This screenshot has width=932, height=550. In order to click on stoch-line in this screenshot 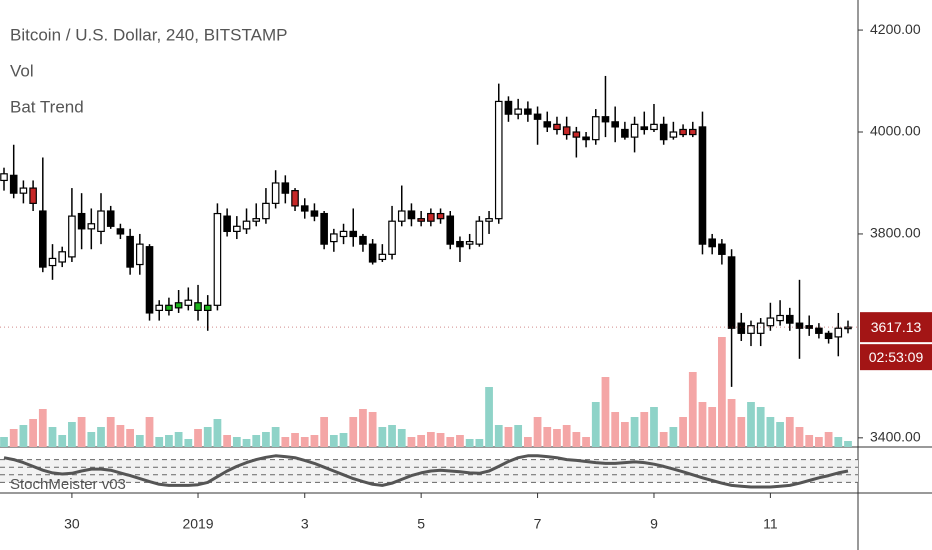, I will do `click(426, 471)`.